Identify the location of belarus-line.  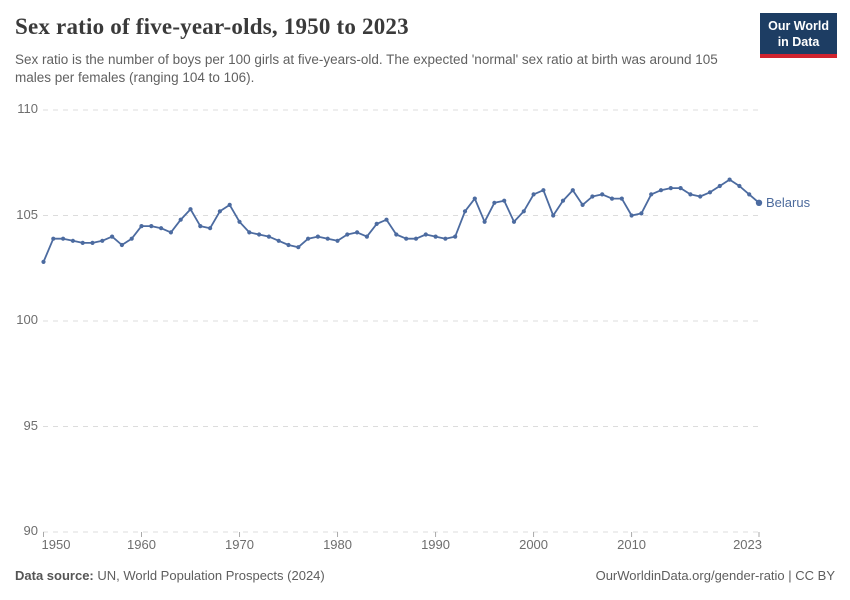
(401, 220).